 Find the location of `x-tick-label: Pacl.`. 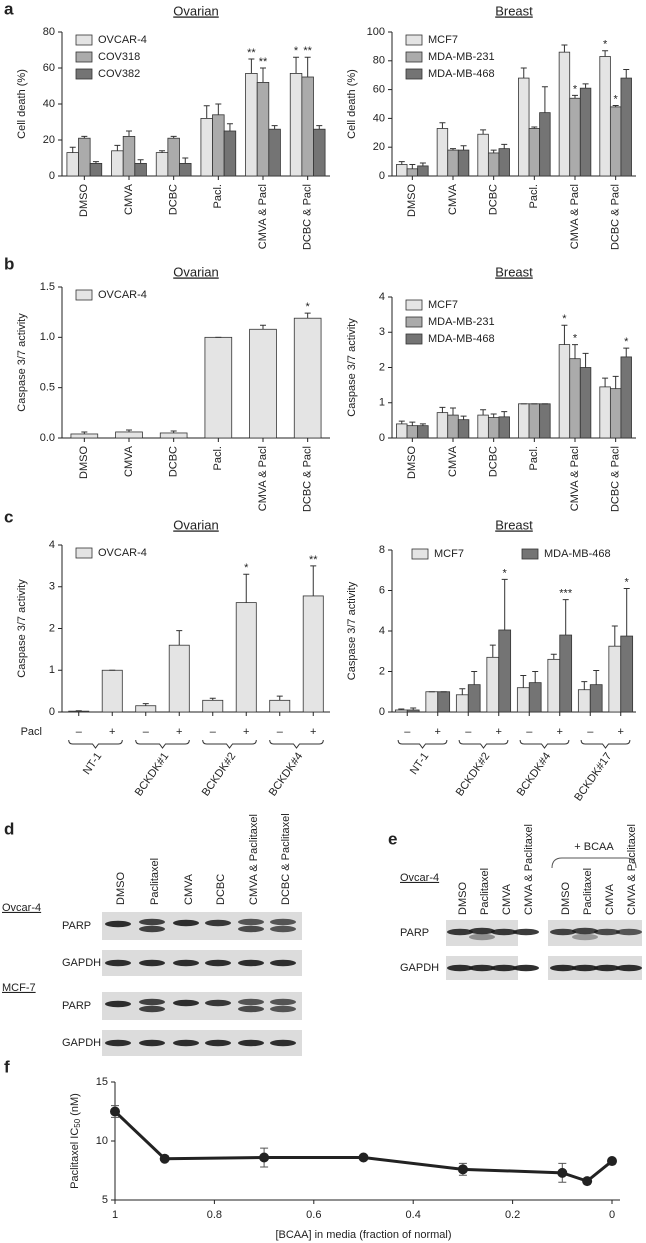

x-tick-label: Pacl. is located at coordinates (218, 458).